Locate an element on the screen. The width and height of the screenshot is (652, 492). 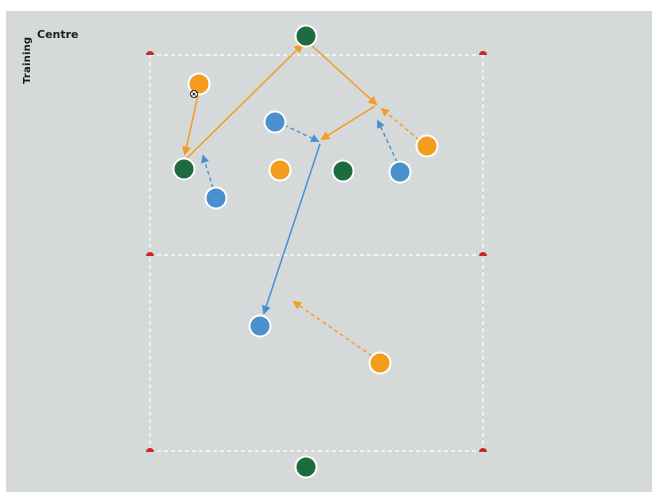
brand-word-centre: Centre is located at coordinates (58, 34).